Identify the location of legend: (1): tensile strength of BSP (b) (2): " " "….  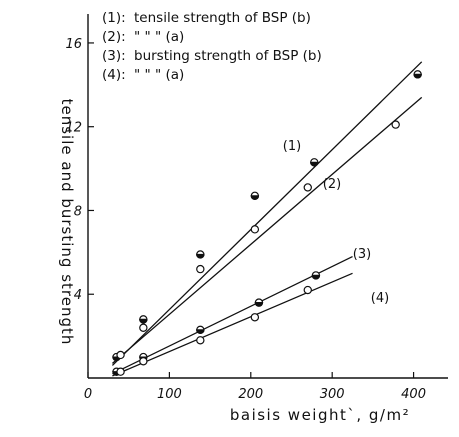
(212, 46).